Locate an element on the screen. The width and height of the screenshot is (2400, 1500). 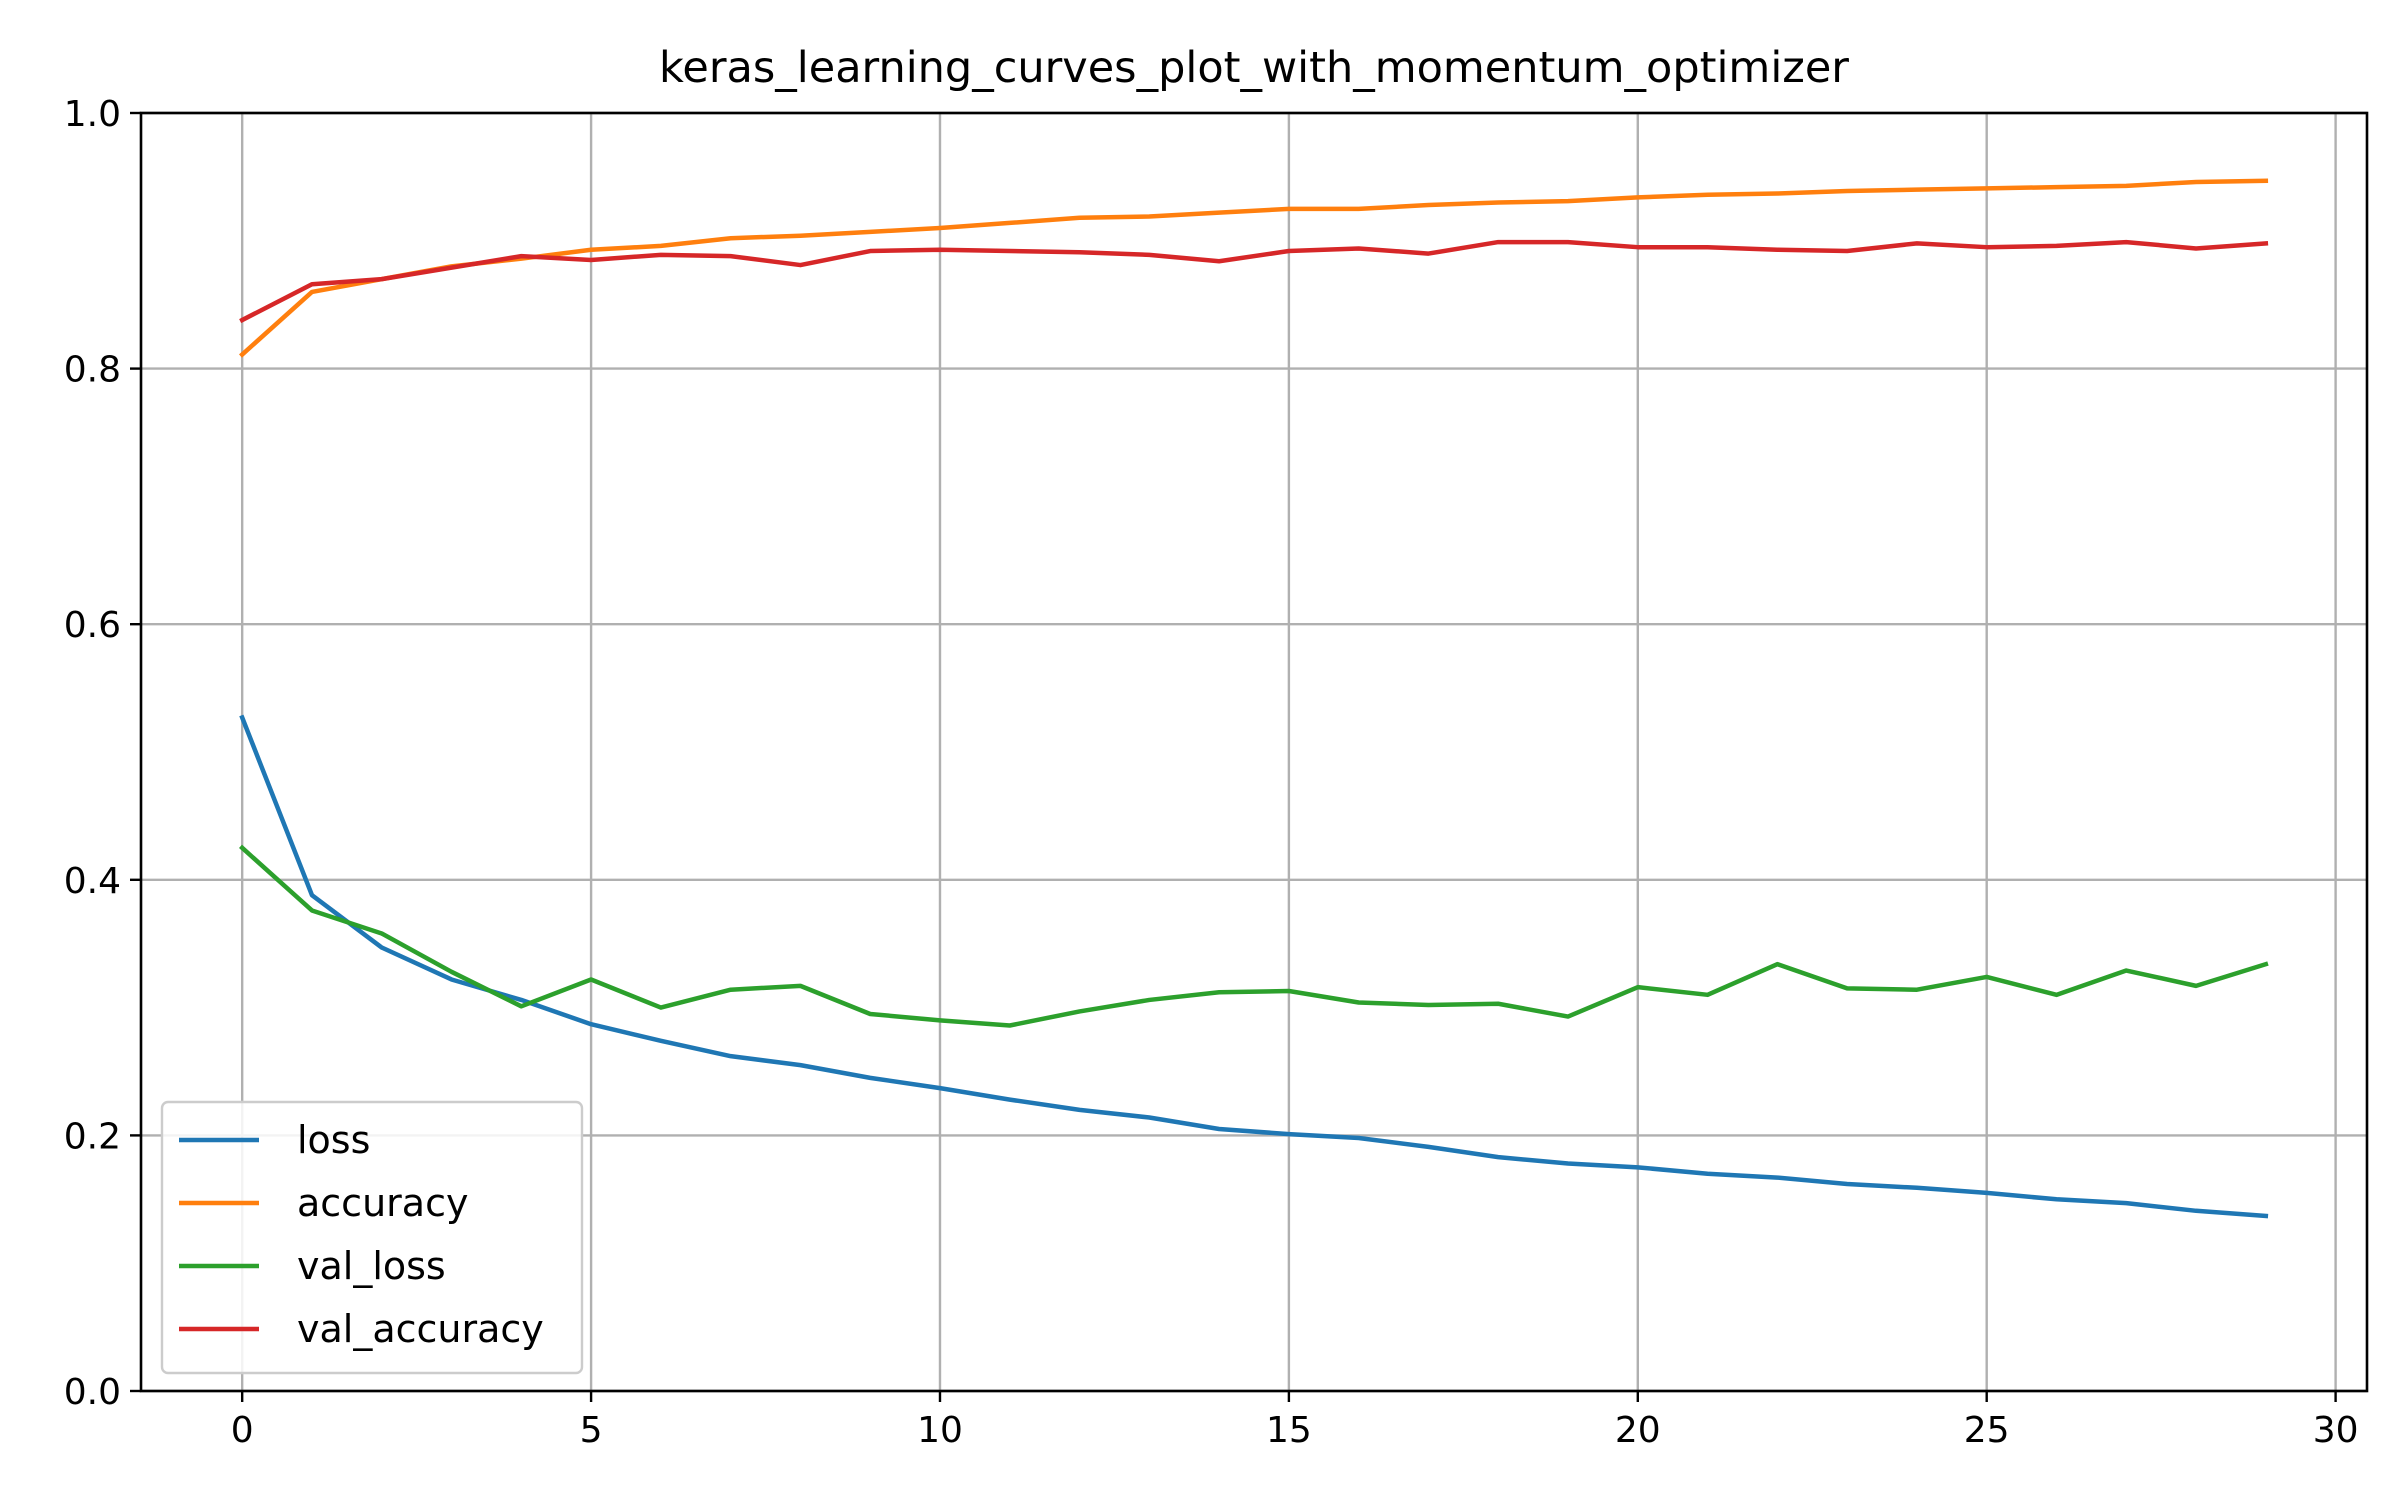
x-tick-label: 0 is located at coordinates (242, 1430).